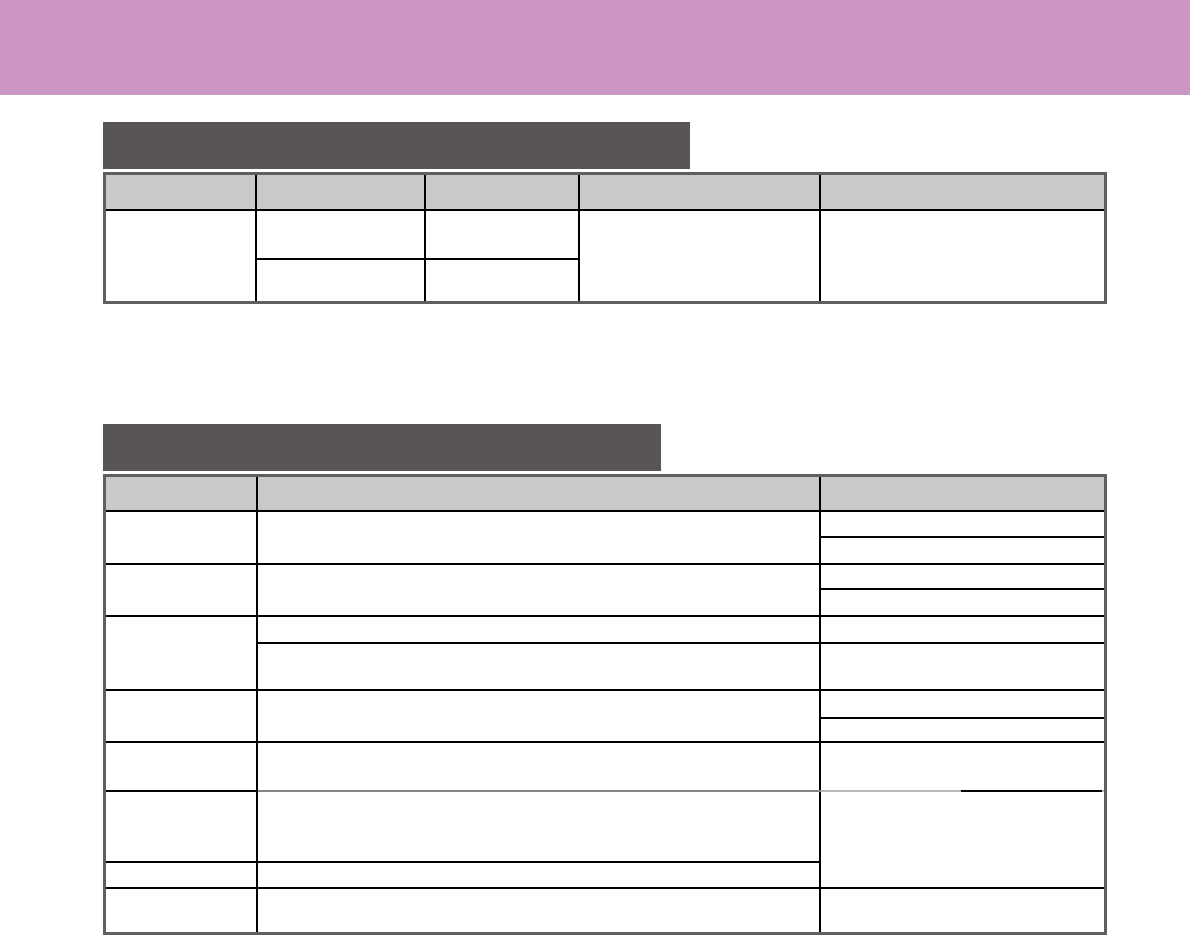 The width and height of the screenshot is (1190, 939). I want to click on broken-border-black-segment, so click(1031, 791).